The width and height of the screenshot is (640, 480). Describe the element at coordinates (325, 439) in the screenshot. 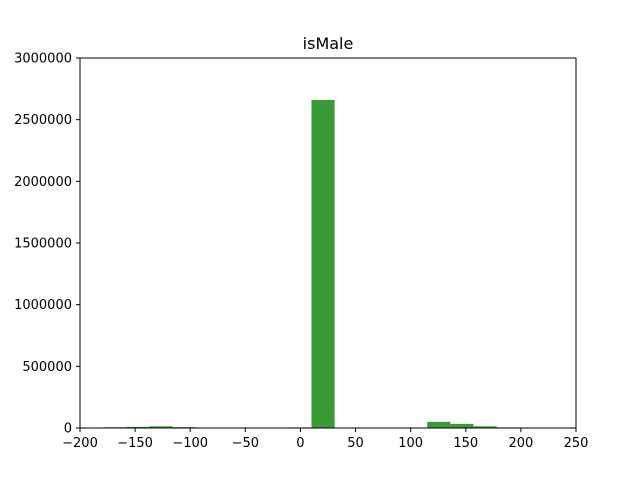

I see `x-axis: −200 −150 −100 −50 0 50 100 150 200 250` at that location.